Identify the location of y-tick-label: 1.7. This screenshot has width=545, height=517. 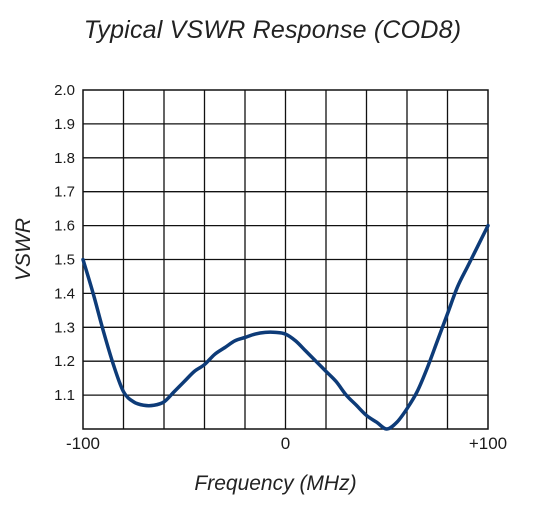
(64, 192).